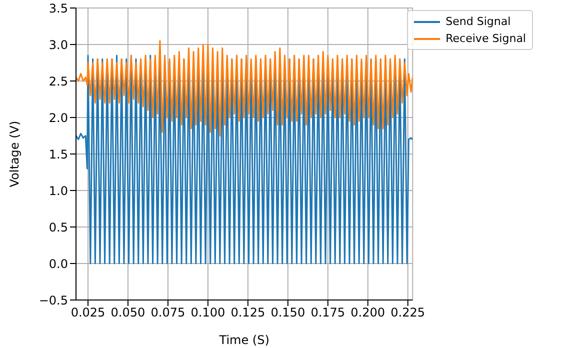 The width and height of the screenshot is (567, 348). I want to click on y-tick-label: 3.5, so click(58, 8).